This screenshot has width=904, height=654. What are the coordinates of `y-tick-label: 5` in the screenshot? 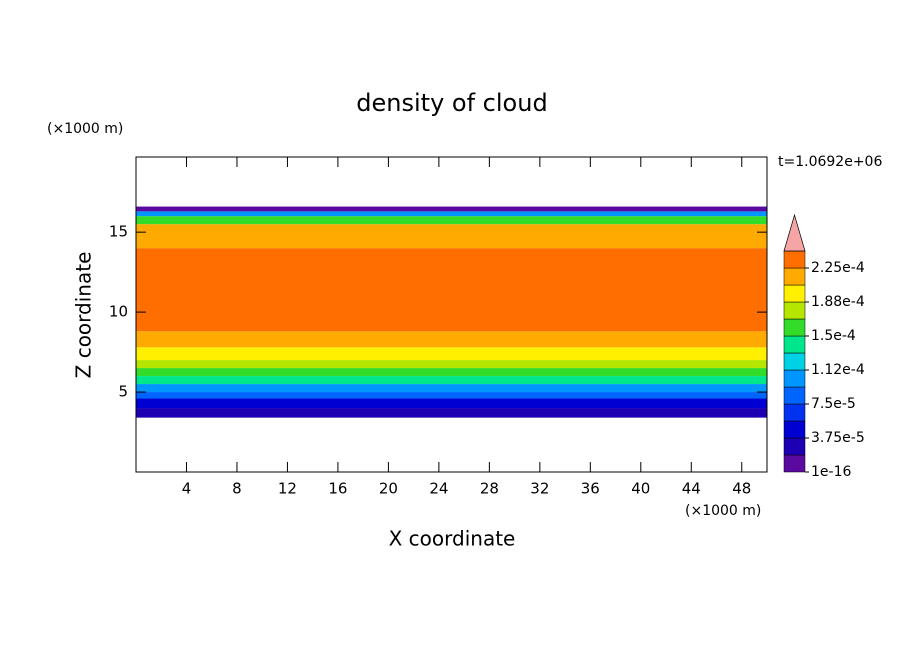 It's located at (123, 392).